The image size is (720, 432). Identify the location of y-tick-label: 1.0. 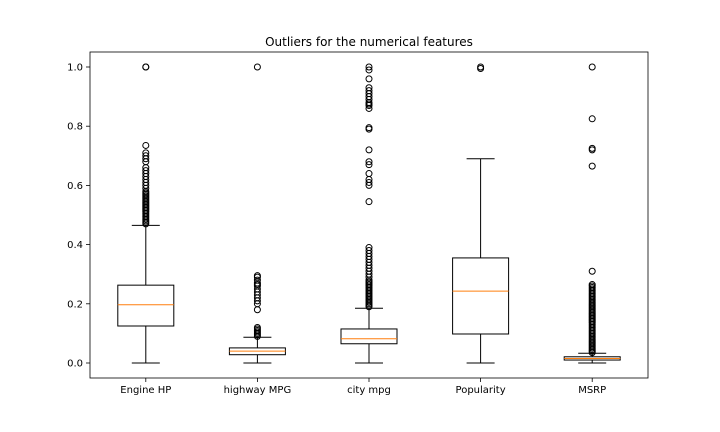
(75, 68).